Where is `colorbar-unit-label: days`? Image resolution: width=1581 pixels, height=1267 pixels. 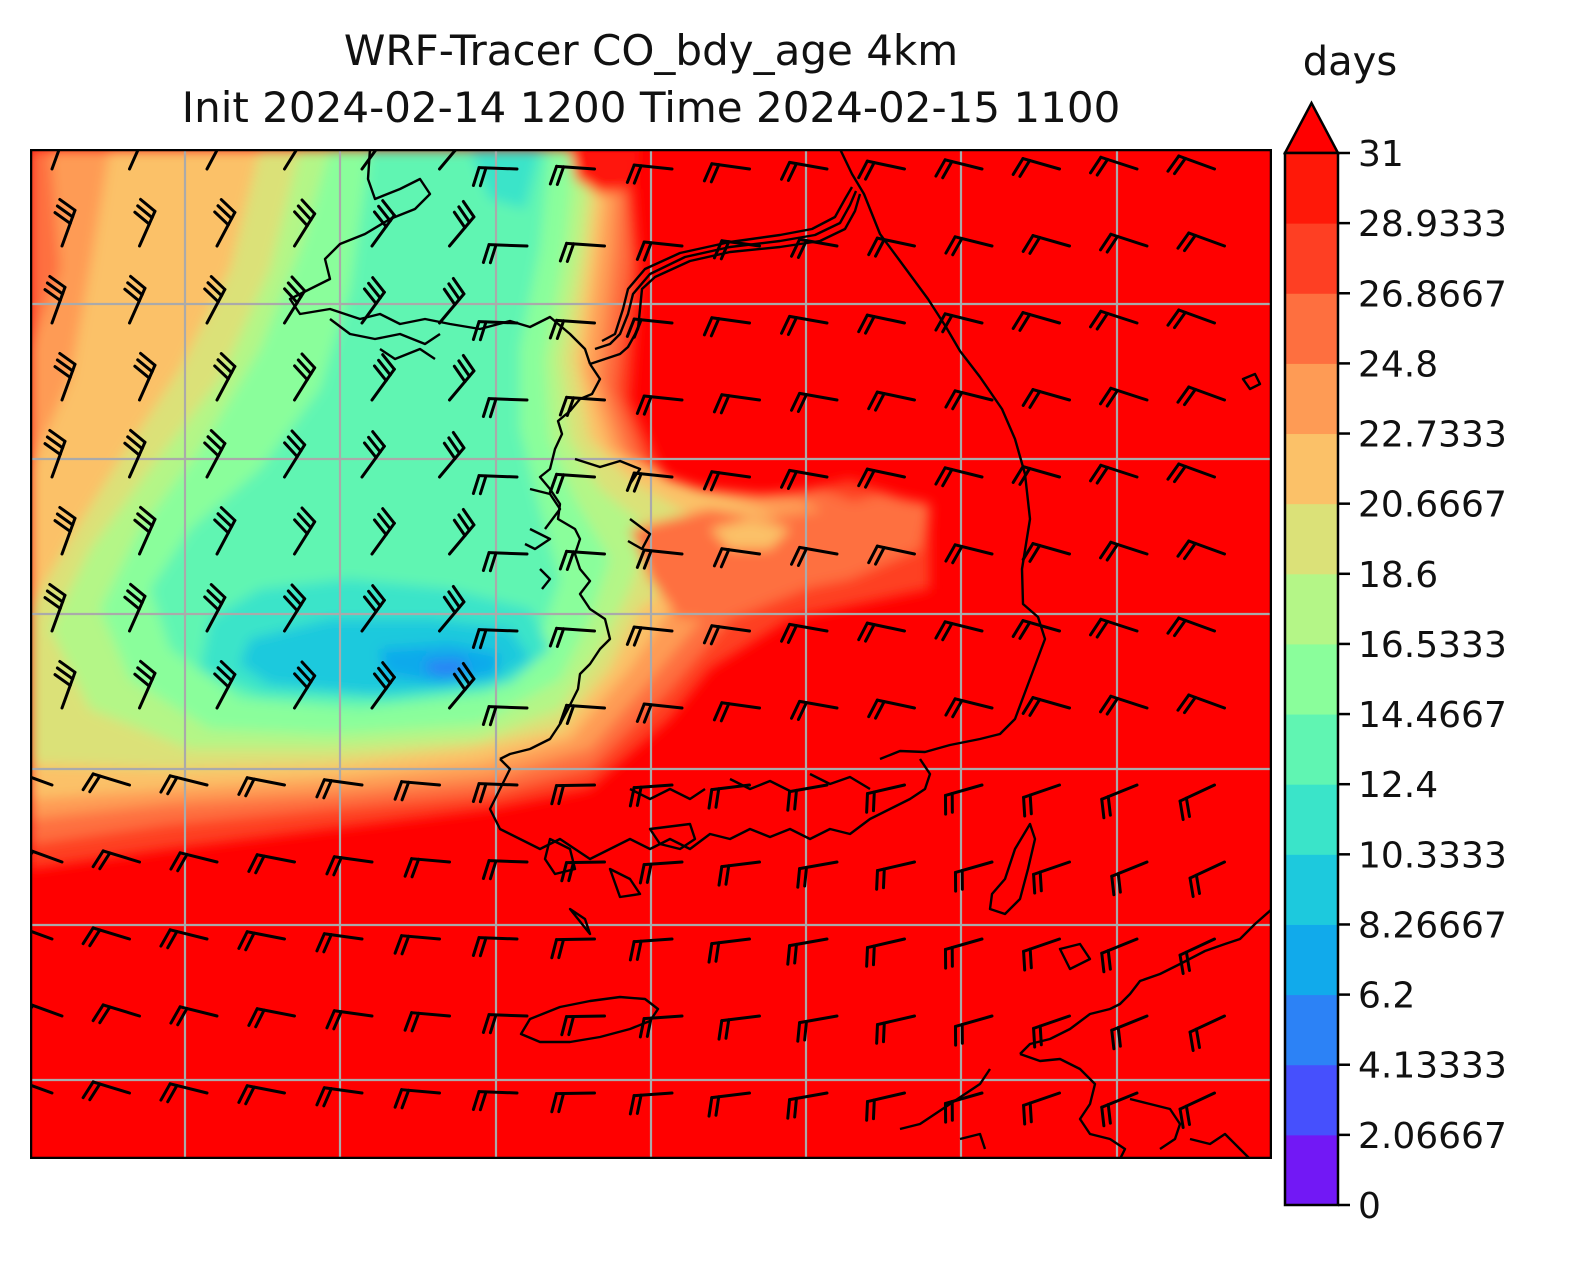 colorbar-unit-label: days is located at coordinates (1350, 62).